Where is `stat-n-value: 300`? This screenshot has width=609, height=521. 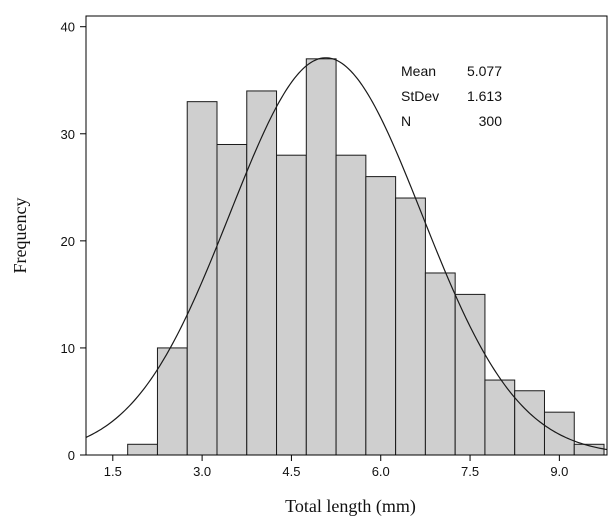 stat-n-value: 300 is located at coordinates (491, 121).